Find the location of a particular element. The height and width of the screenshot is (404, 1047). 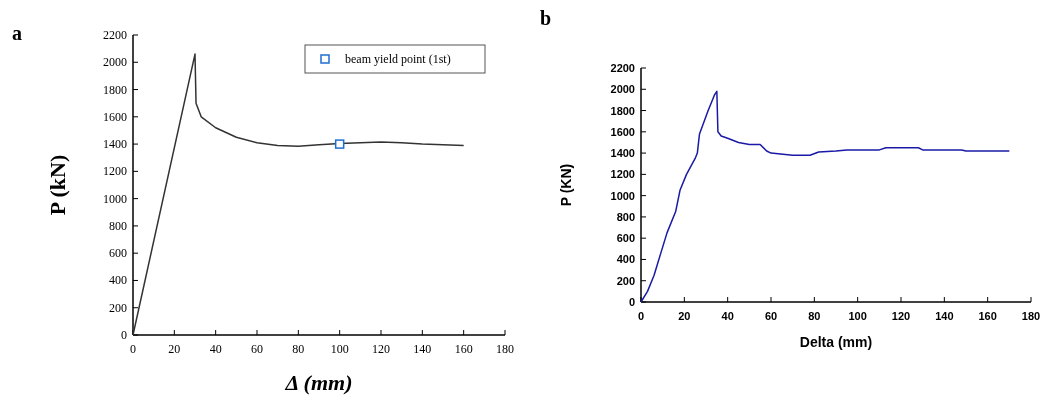

chart-title: a is located at coordinates (17, 33).